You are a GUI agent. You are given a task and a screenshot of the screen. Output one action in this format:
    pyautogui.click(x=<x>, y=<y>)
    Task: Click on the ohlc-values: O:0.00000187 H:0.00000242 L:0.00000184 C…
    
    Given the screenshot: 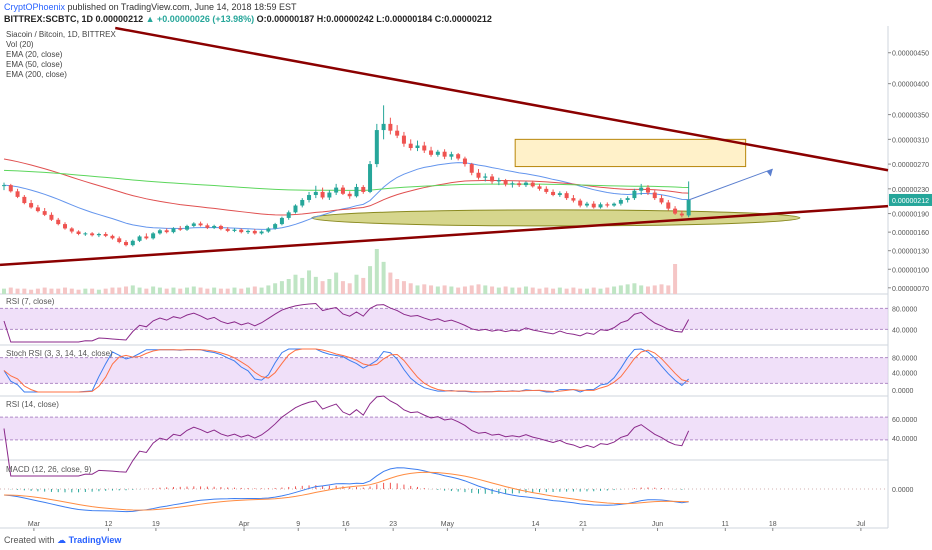 What is the action you would take?
    pyautogui.click(x=374, y=19)
    